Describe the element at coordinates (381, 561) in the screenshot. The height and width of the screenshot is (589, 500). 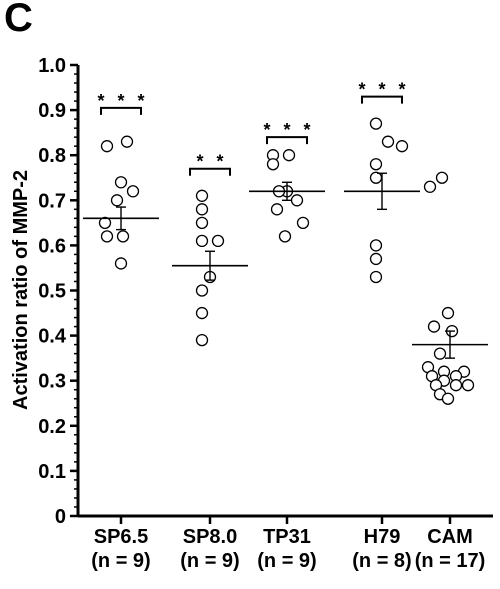
I see `x-category-n-label: (n = 8)` at that location.